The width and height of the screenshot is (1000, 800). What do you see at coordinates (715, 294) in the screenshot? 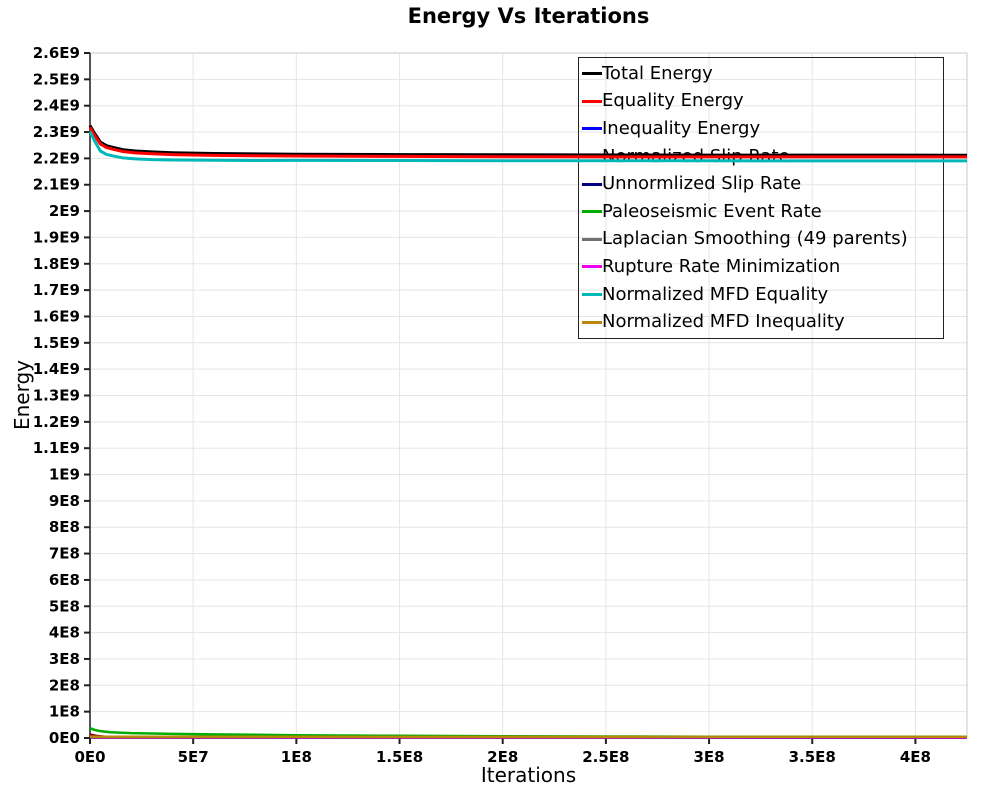
I see `legend-item-label: Normalized MFD Equality` at bounding box center [715, 294].